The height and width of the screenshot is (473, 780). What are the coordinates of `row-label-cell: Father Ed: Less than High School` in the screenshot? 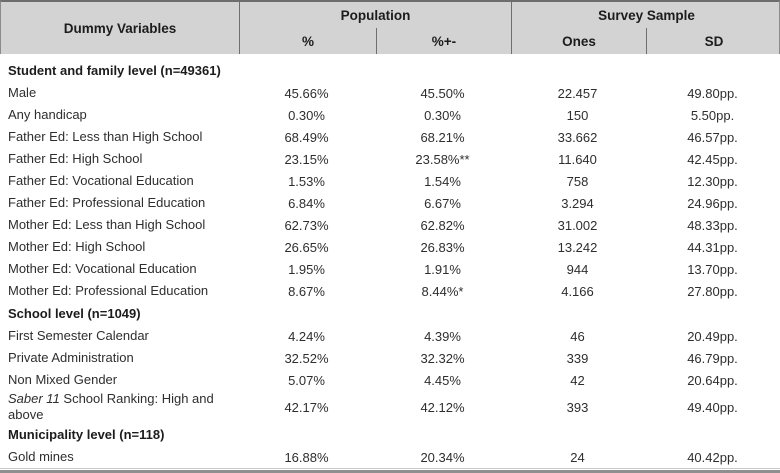 It's located at (119, 137).